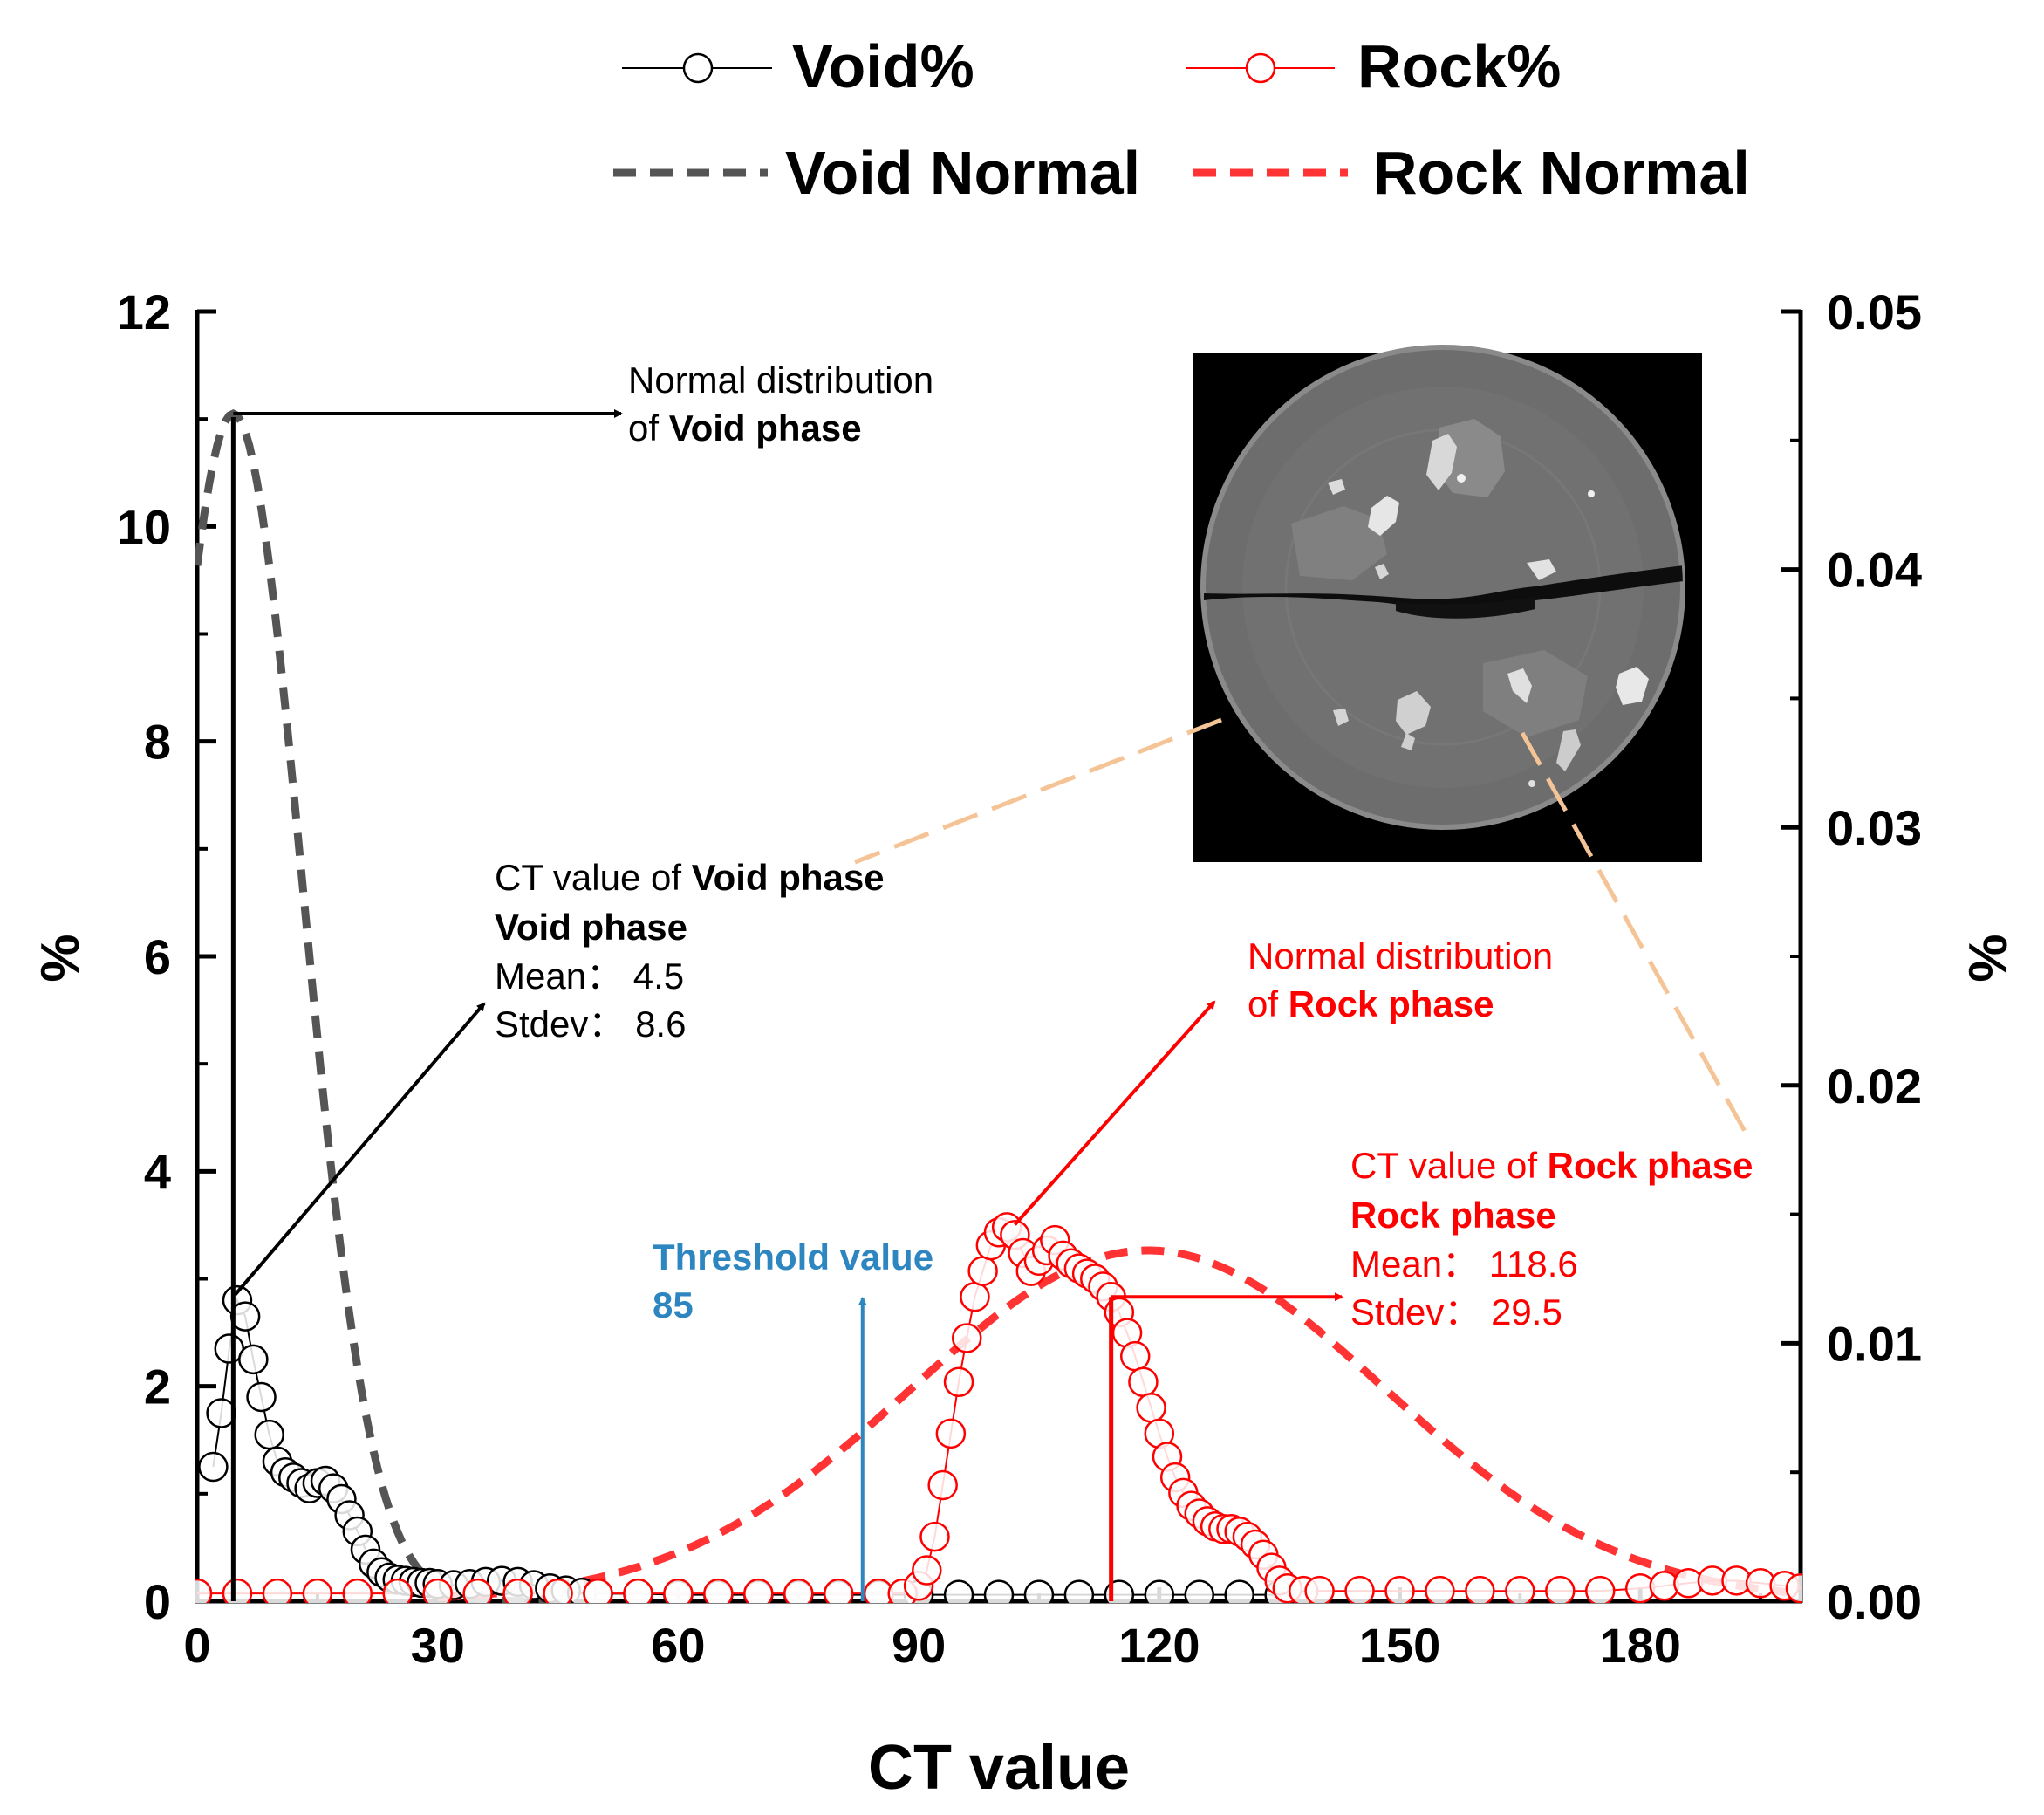  What do you see at coordinates (590, 1024) in the screenshot?
I see `void-stdev-label: Stdev： 8.6` at bounding box center [590, 1024].